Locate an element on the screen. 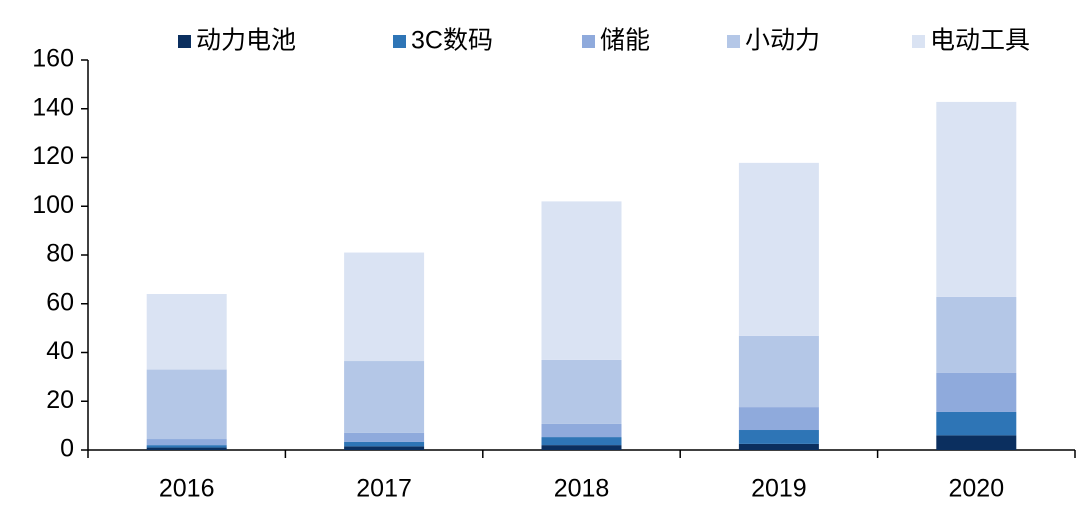  x-tick-label: 2020 is located at coordinates (976, 489).